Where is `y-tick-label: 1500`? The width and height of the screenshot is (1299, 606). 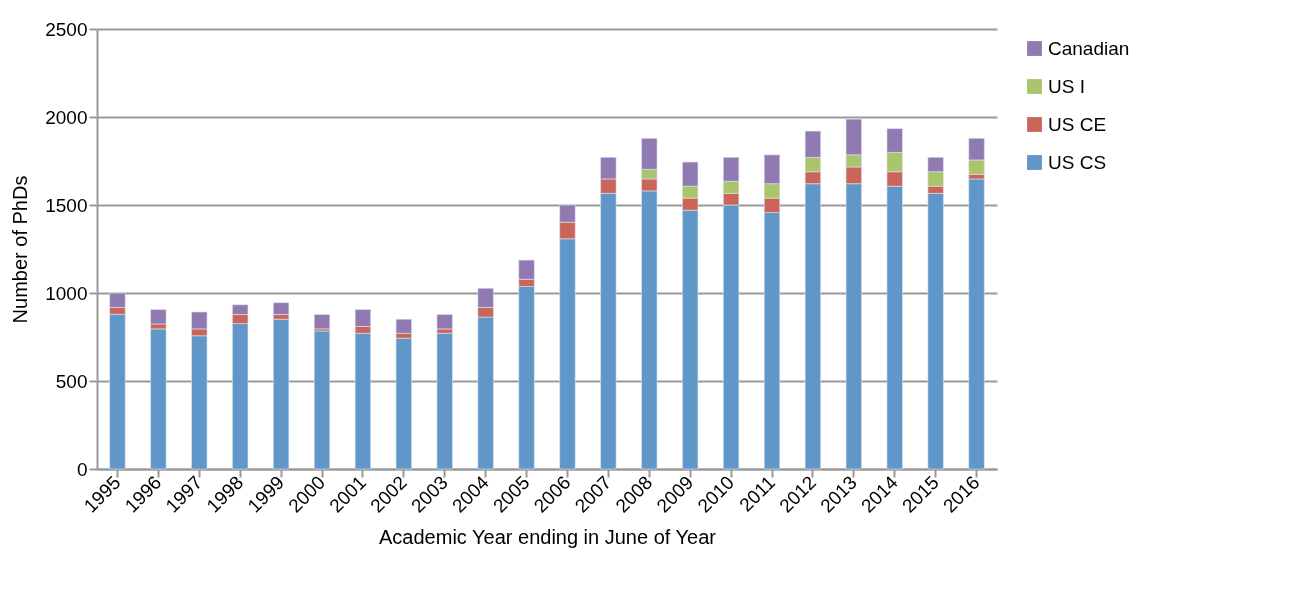 y-tick-label: 1500 is located at coordinates (66, 205).